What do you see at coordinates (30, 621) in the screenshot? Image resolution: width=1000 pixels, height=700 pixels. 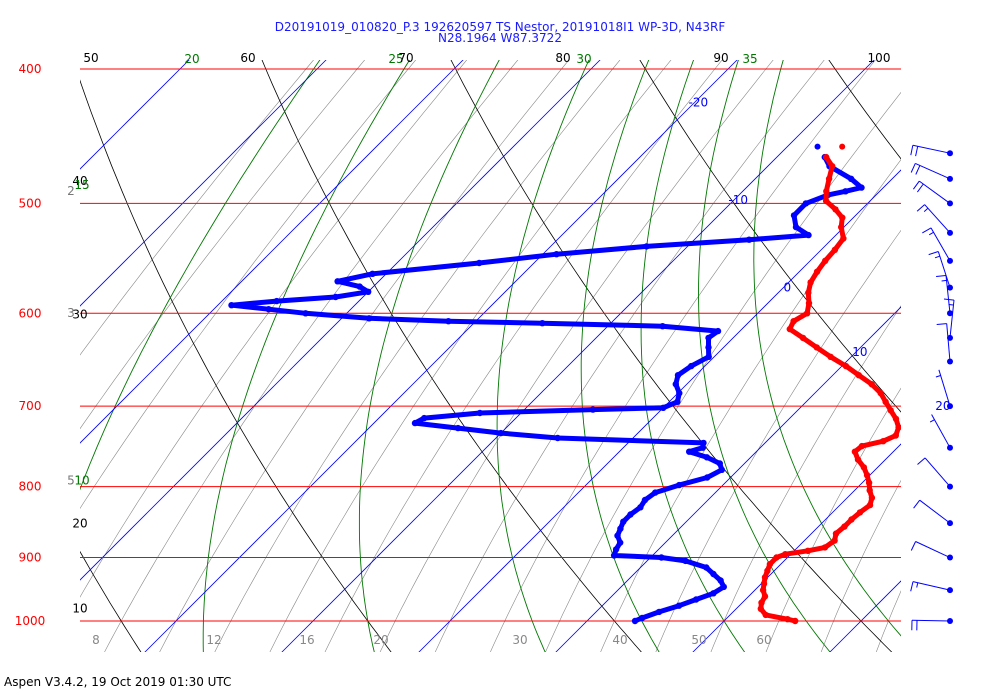 I see `pressure-label: 1000` at bounding box center [30, 621].